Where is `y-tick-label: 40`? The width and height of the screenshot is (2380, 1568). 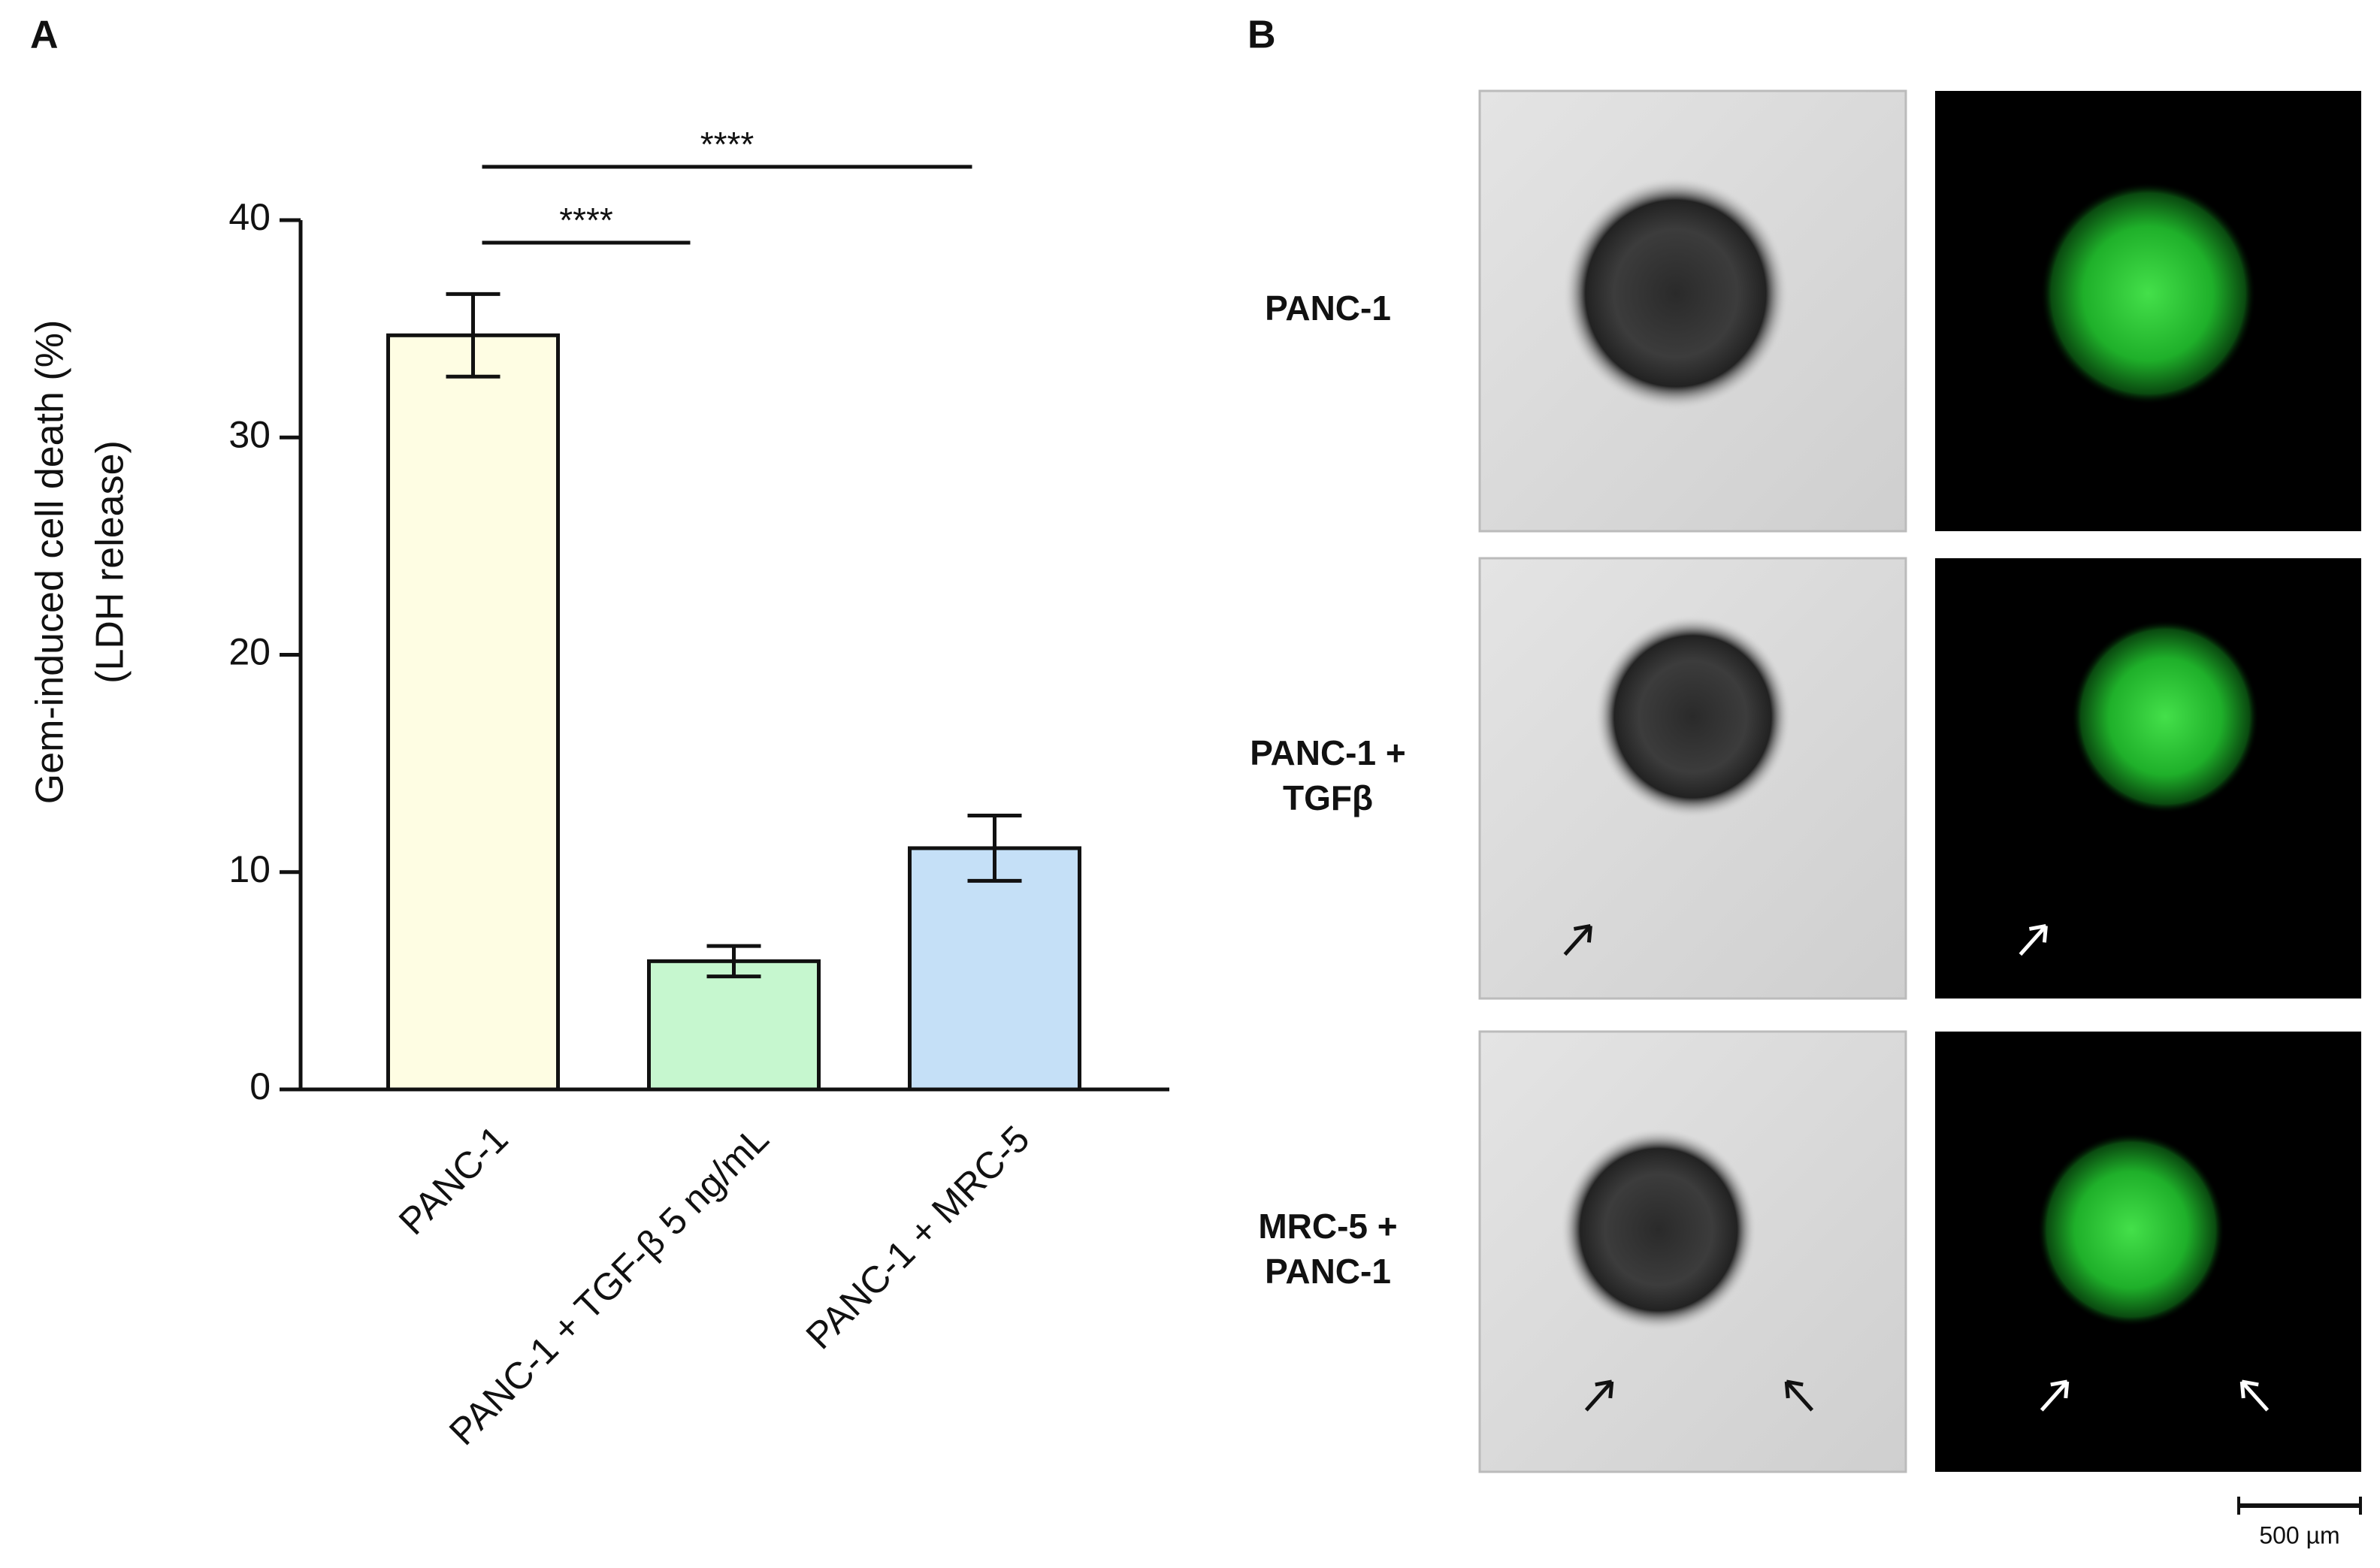 y-tick-label: 40 is located at coordinates (249, 217).